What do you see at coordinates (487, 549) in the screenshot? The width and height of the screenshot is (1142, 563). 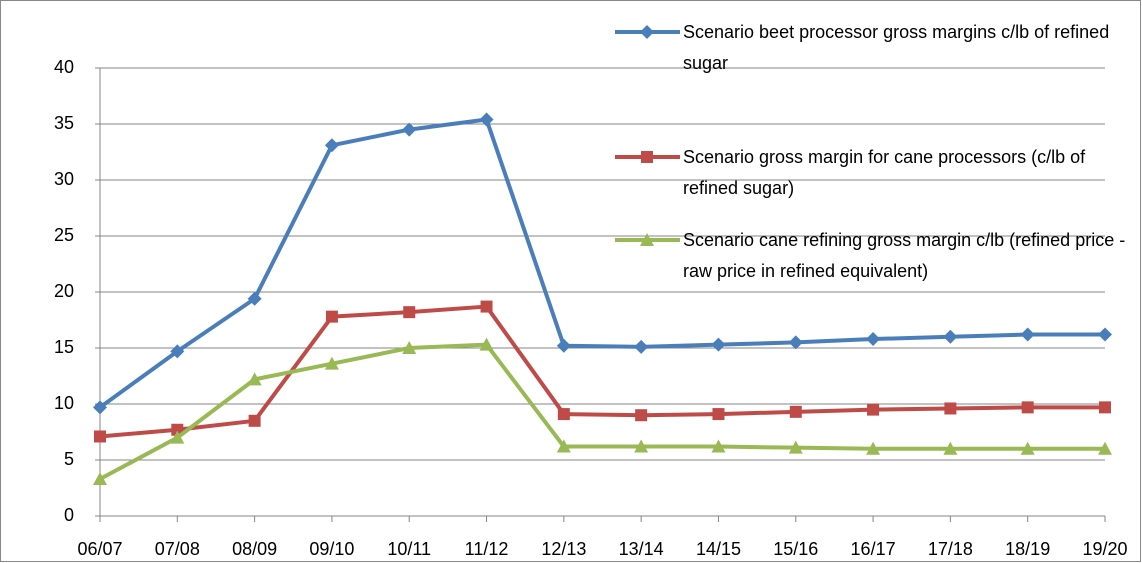 I see `x-tick-label: 11/12` at bounding box center [487, 549].